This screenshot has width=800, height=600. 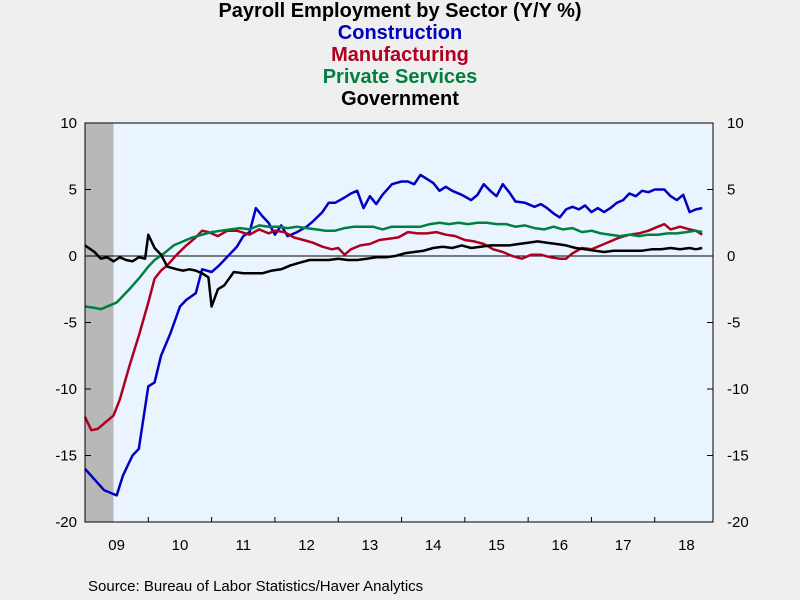 I want to click on x-tick-label: 13, so click(x=370, y=545).